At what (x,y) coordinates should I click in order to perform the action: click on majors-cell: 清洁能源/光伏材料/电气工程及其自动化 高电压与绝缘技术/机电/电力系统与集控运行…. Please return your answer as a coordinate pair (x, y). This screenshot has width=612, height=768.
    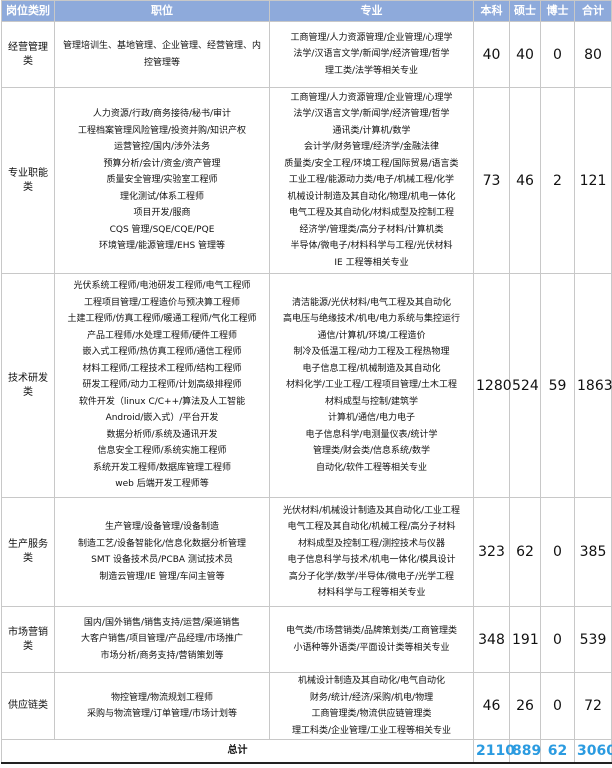
    Looking at the image, I should click on (371, 385).